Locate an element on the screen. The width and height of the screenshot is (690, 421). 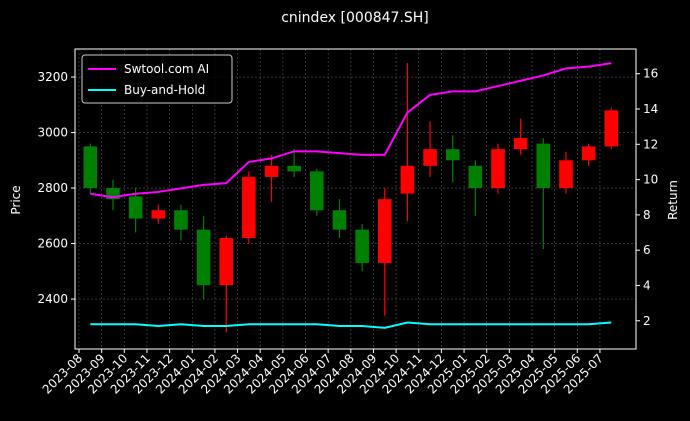
y-tick-label: 3200 is located at coordinates (52, 77).